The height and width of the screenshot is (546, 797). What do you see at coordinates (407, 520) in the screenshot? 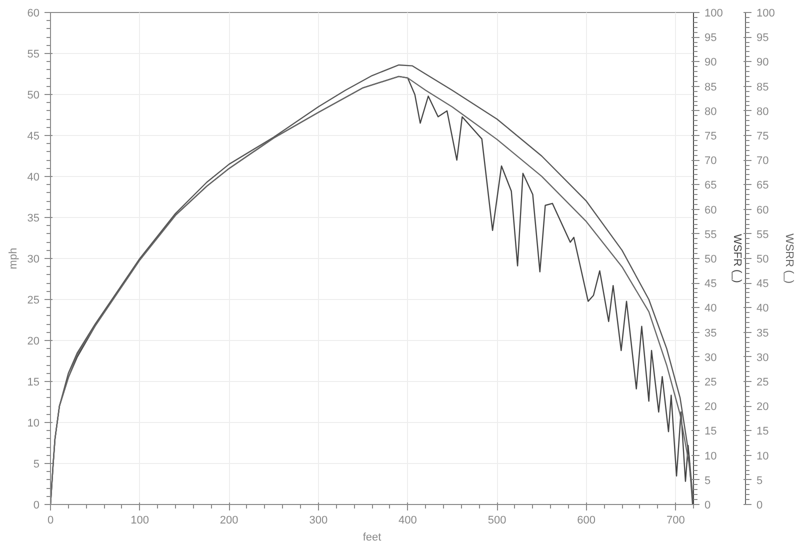
I see `x-tick-label: 400` at bounding box center [407, 520].